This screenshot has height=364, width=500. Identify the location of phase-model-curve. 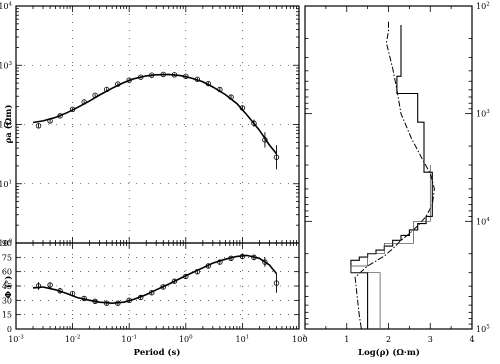
(155, 279).